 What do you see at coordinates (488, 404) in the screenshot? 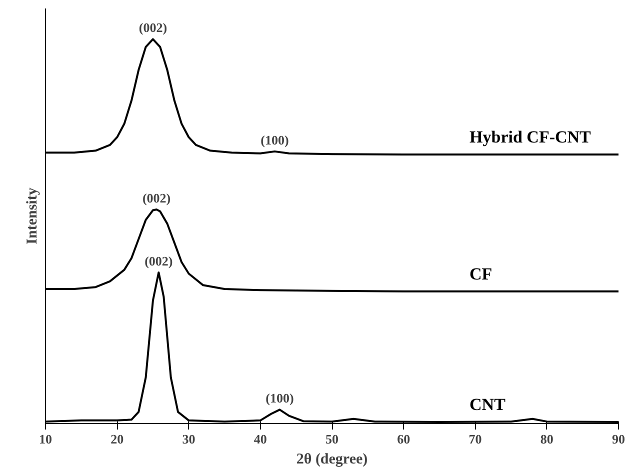
I see `series-label: CNT` at bounding box center [488, 404].